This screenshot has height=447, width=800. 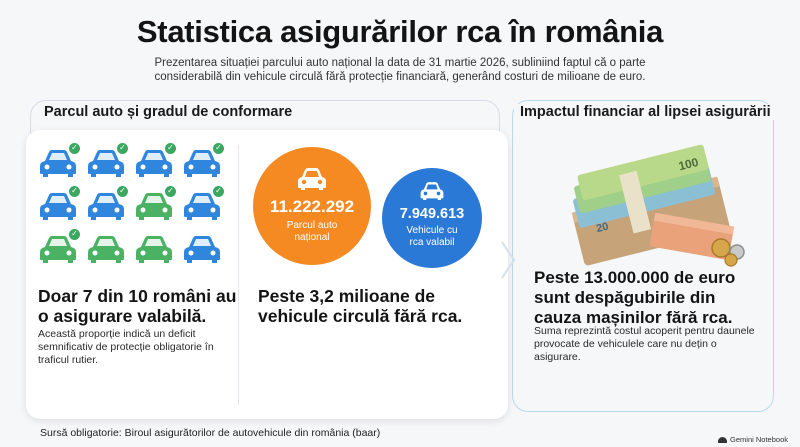 I want to click on insured-circle: 7.949.613 Vehicule cu rca valabil, so click(x=432, y=218).